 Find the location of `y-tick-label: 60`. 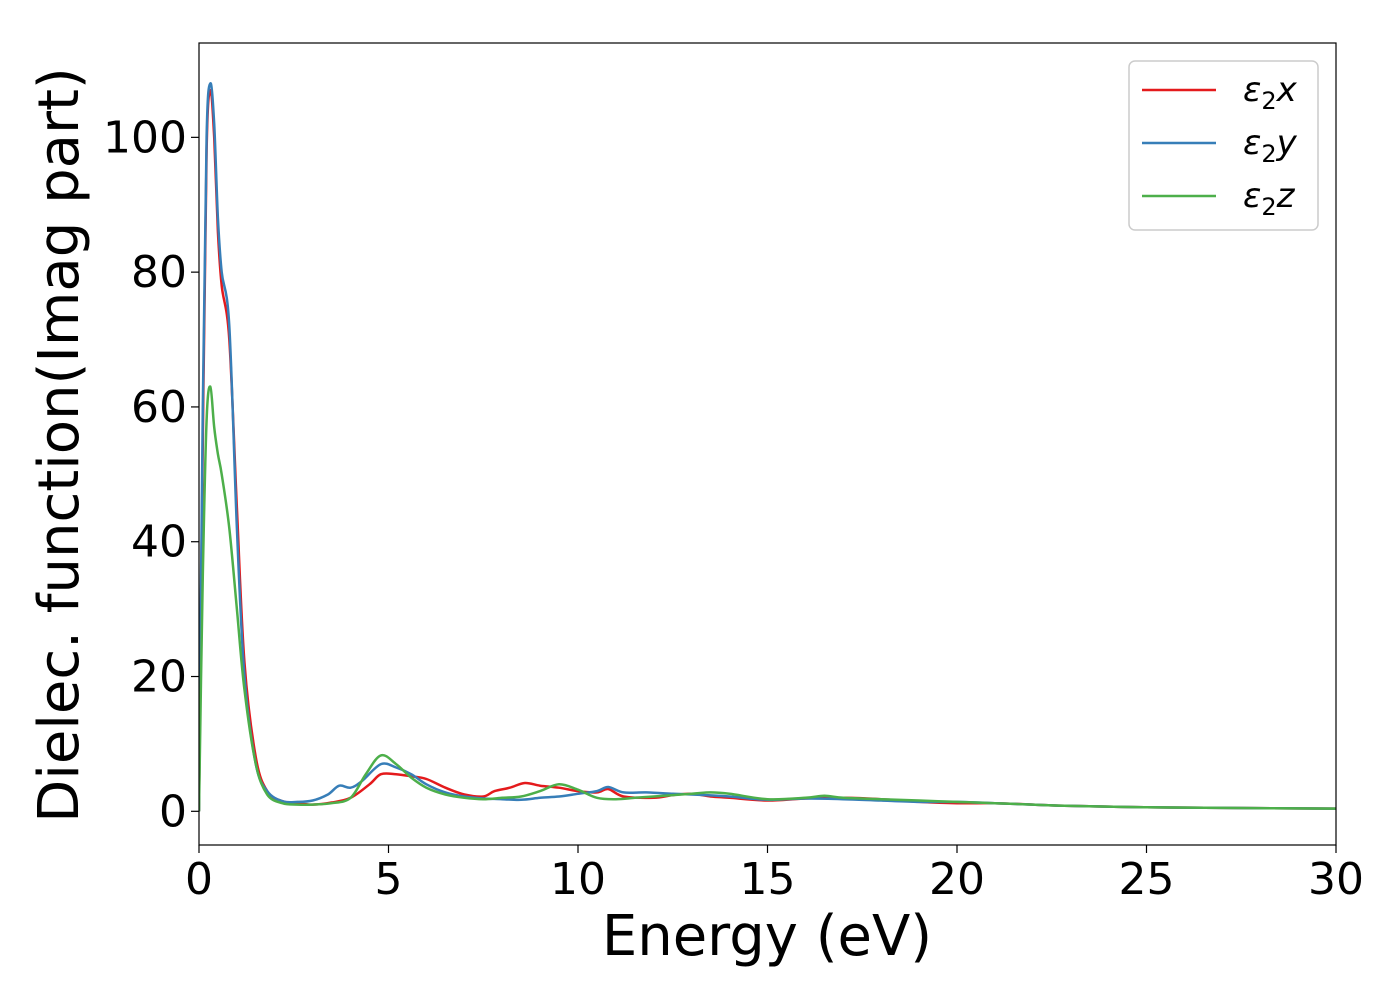

y-tick-label: 60 is located at coordinates (159, 407).